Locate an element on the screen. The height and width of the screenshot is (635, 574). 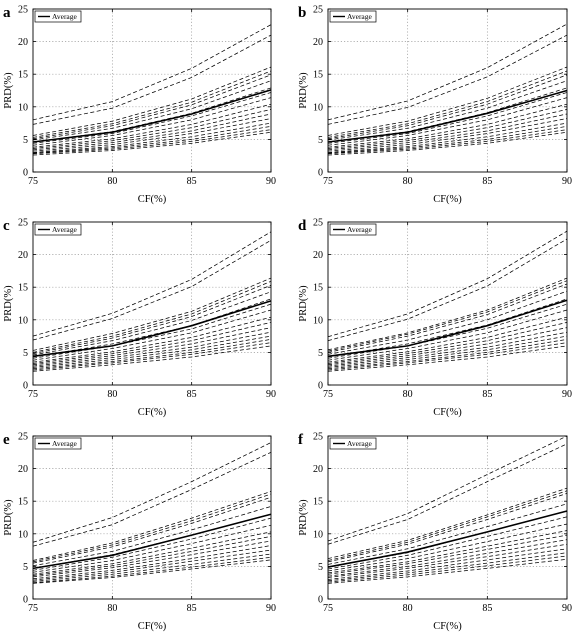
legend-box is located at coordinates (353, 443).